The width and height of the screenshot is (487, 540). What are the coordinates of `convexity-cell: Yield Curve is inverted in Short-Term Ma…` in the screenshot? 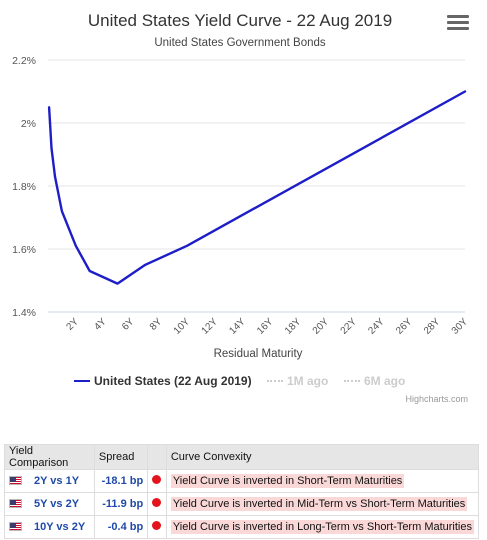 It's located at (322, 481).